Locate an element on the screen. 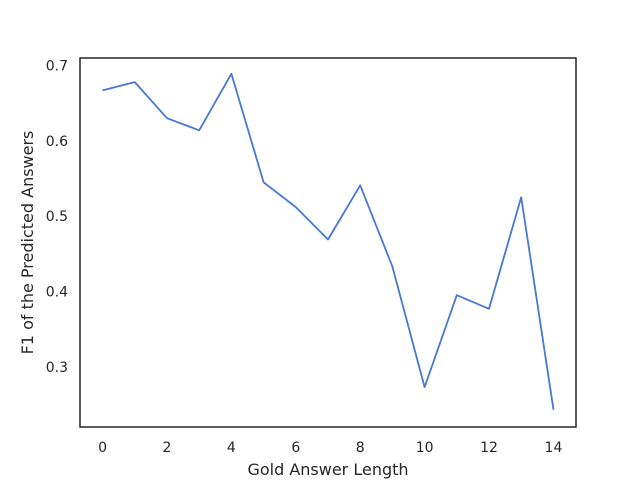  x-tick-label: 10 is located at coordinates (425, 448).